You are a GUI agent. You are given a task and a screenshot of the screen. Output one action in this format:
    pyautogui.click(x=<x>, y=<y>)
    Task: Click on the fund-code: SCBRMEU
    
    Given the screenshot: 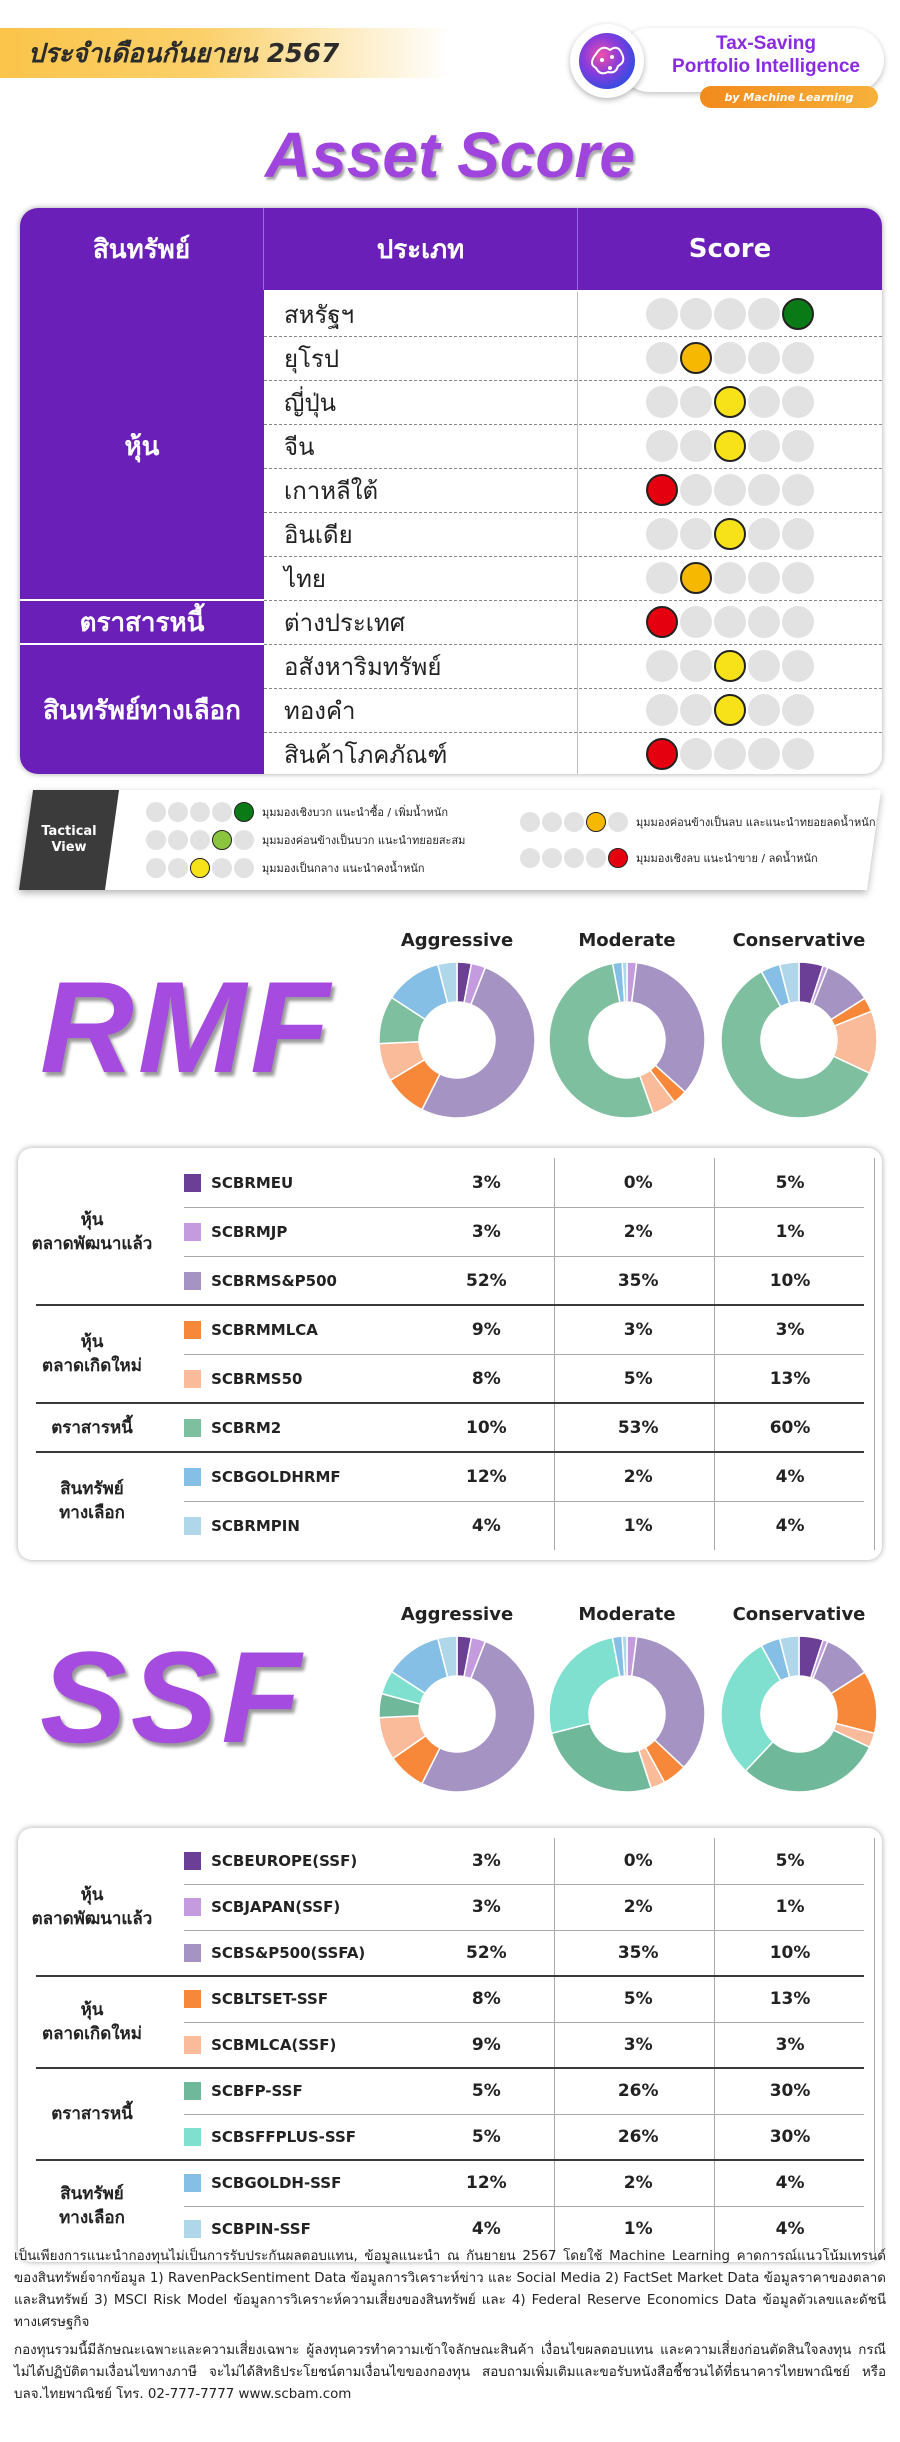 What is the action you would take?
    pyautogui.click(x=252, y=1182)
    